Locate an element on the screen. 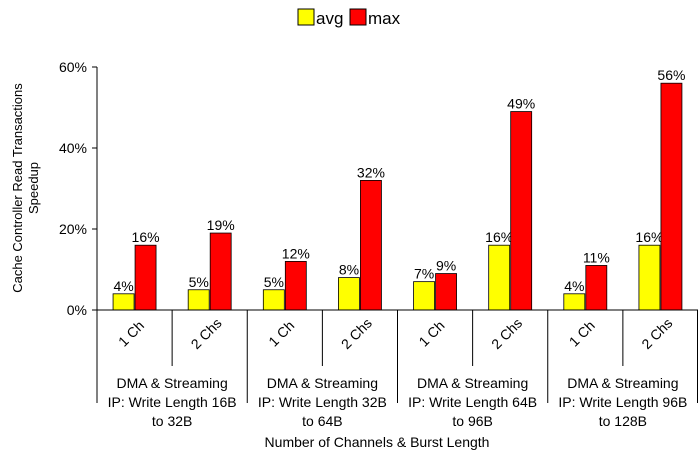  data-label-max: 12% is located at coordinates (296, 253).